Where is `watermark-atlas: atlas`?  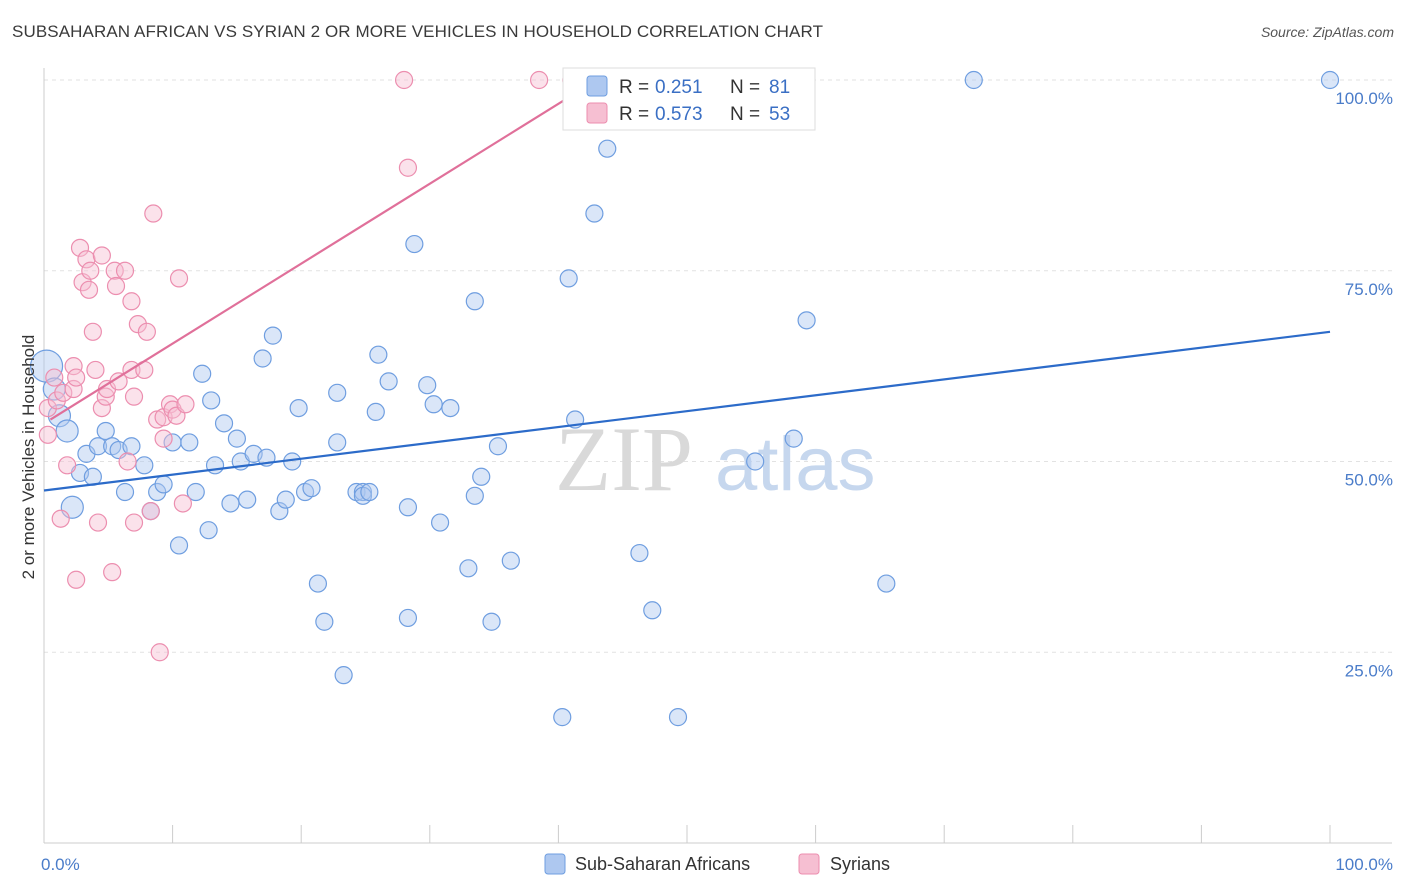
watermark-atlas: atlas is located at coordinates (795, 464).